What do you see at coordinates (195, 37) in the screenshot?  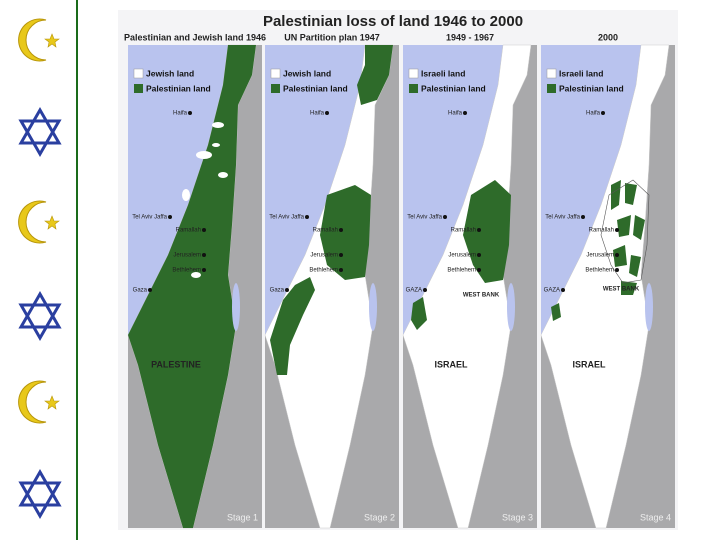 I see `panel-header: Palestinian and Jewish land 1946` at bounding box center [195, 37].